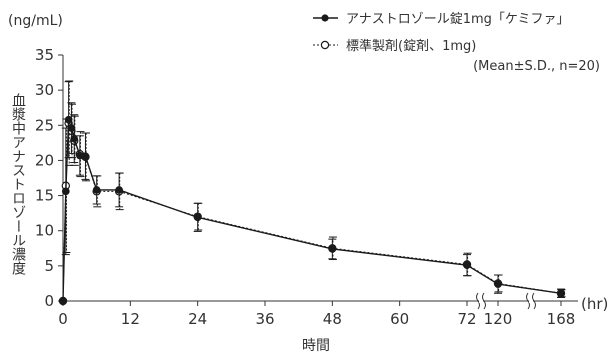 The height and width of the screenshot is (358, 613). Describe the element at coordinates (441, 33) in the screenshot. I see `legend: アナストロゾール錠1mg「ケミファ」 標準製剤(錠剤、1mg)` at that location.